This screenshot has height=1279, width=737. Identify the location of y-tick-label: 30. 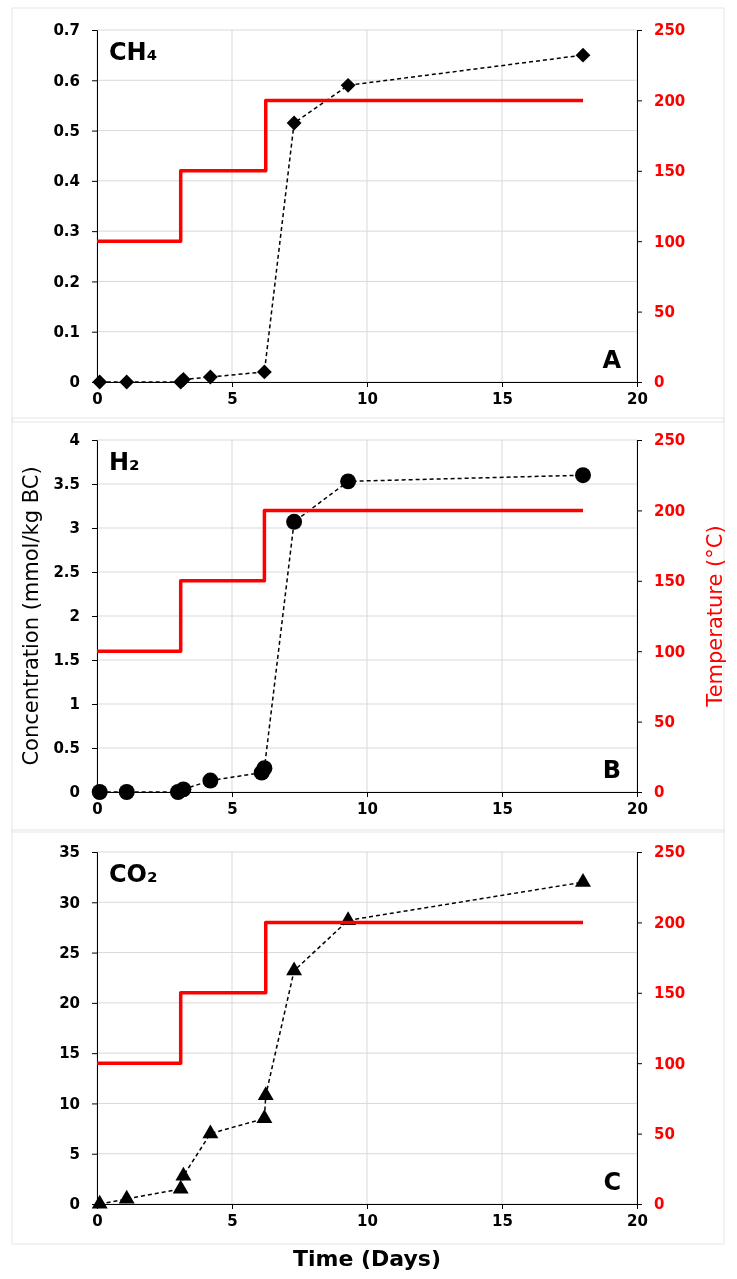
(69, 902).